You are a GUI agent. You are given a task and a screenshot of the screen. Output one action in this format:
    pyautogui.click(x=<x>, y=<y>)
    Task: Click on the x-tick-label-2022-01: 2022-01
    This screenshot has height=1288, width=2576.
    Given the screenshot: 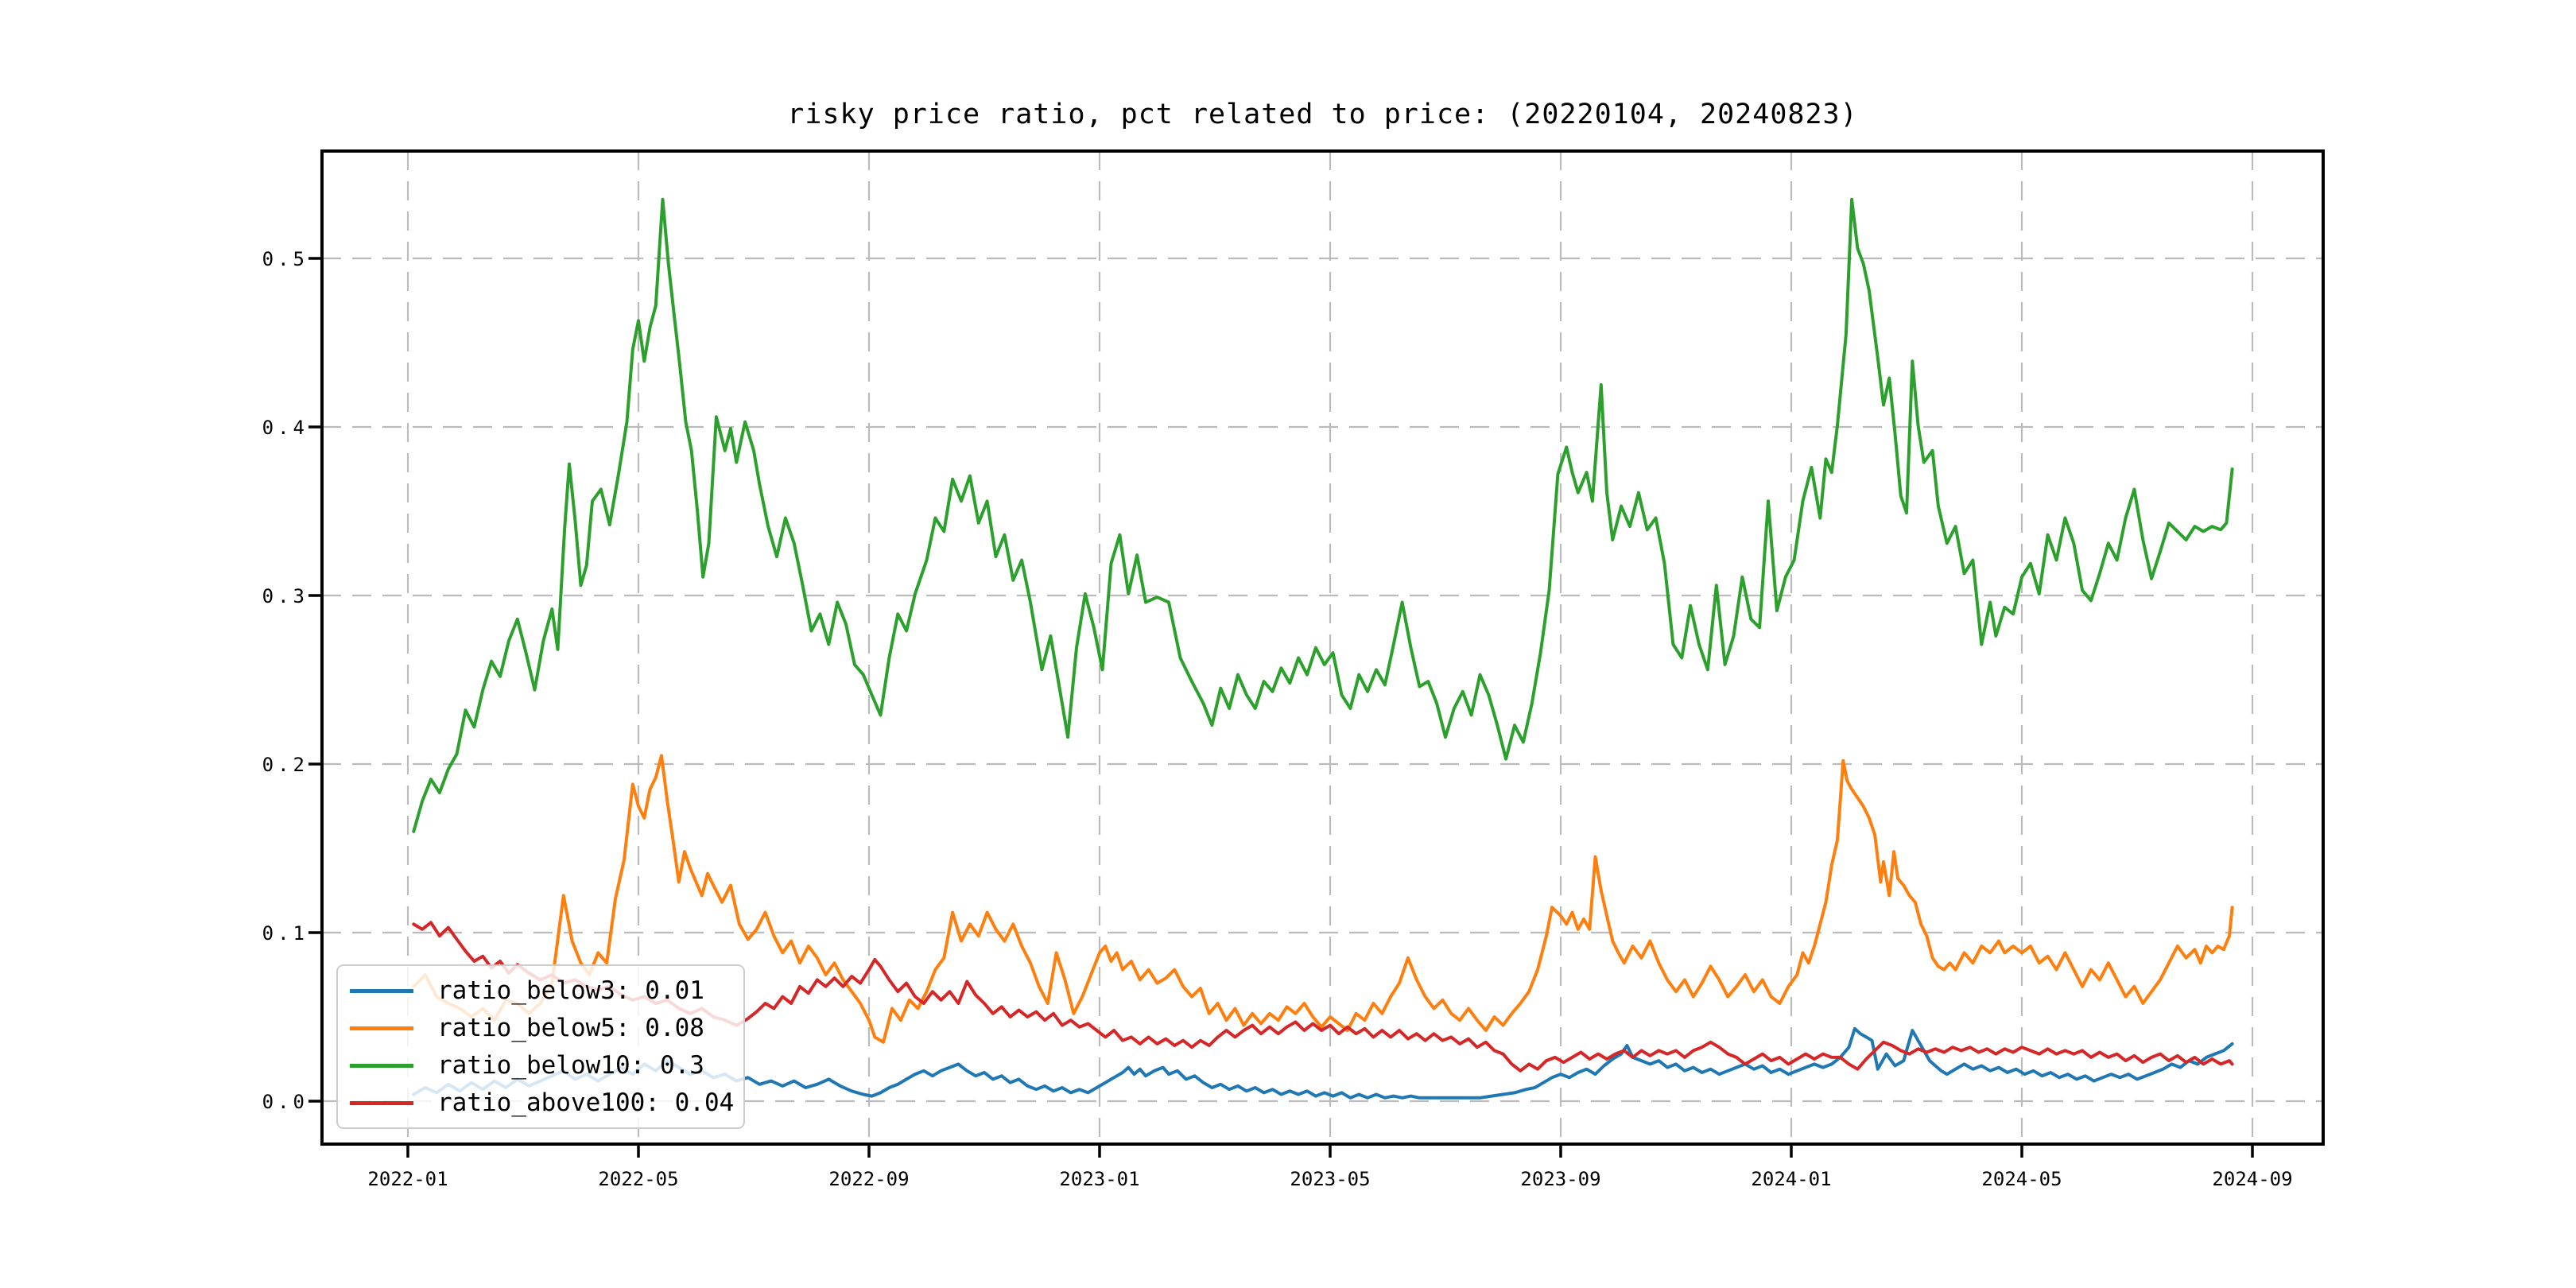 What is the action you would take?
    pyautogui.click(x=407, y=1179)
    